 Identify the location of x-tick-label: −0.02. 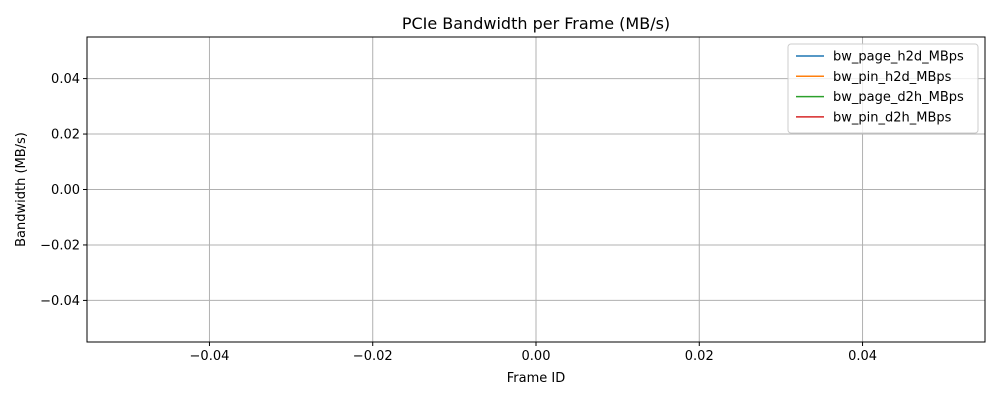
(373, 356).